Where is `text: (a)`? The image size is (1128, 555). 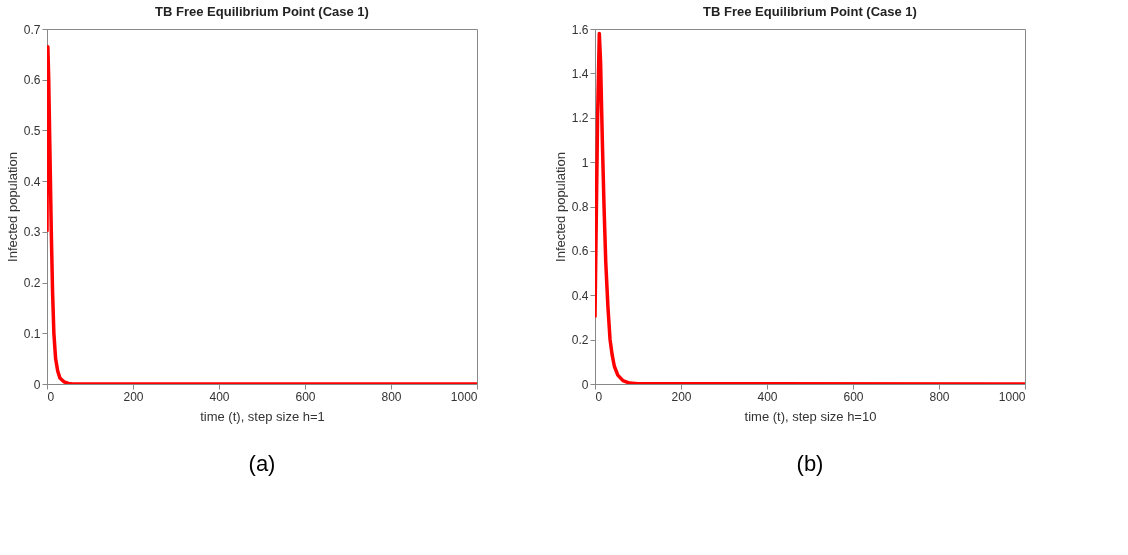
text: (a) is located at coordinates (262, 463).